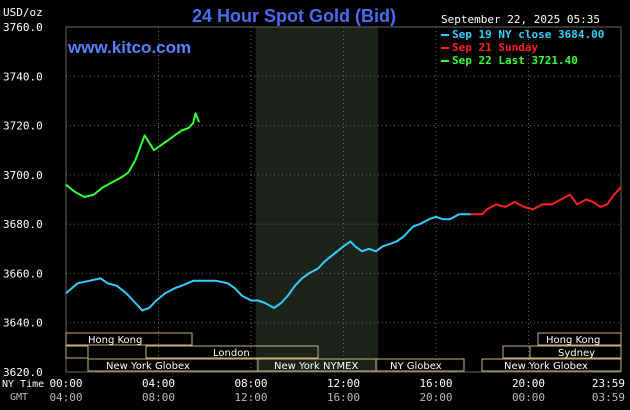 Image resolution: width=630 pixels, height=410 pixels. I want to click on y-tick-label: 3640.0, so click(23, 323).